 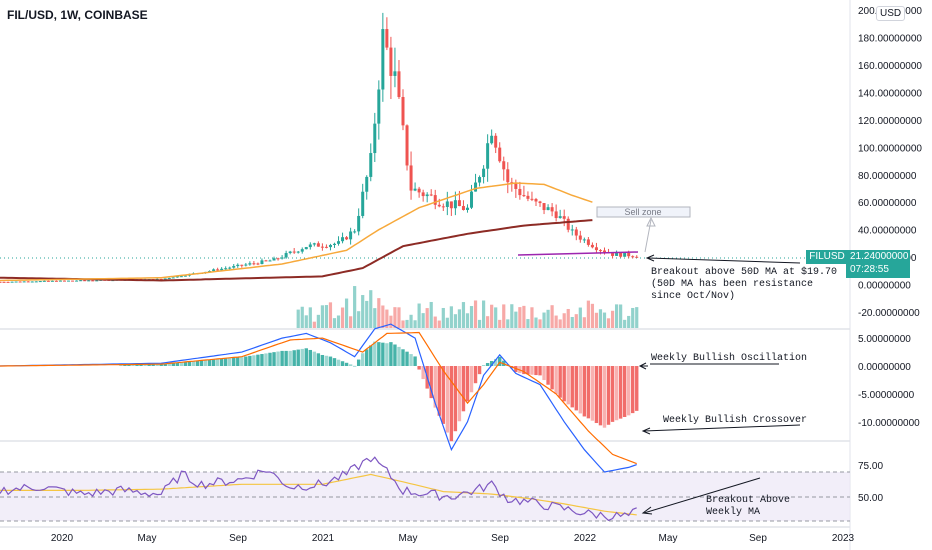 I want to click on rsi-tick: 75.00, so click(x=870, y=466).